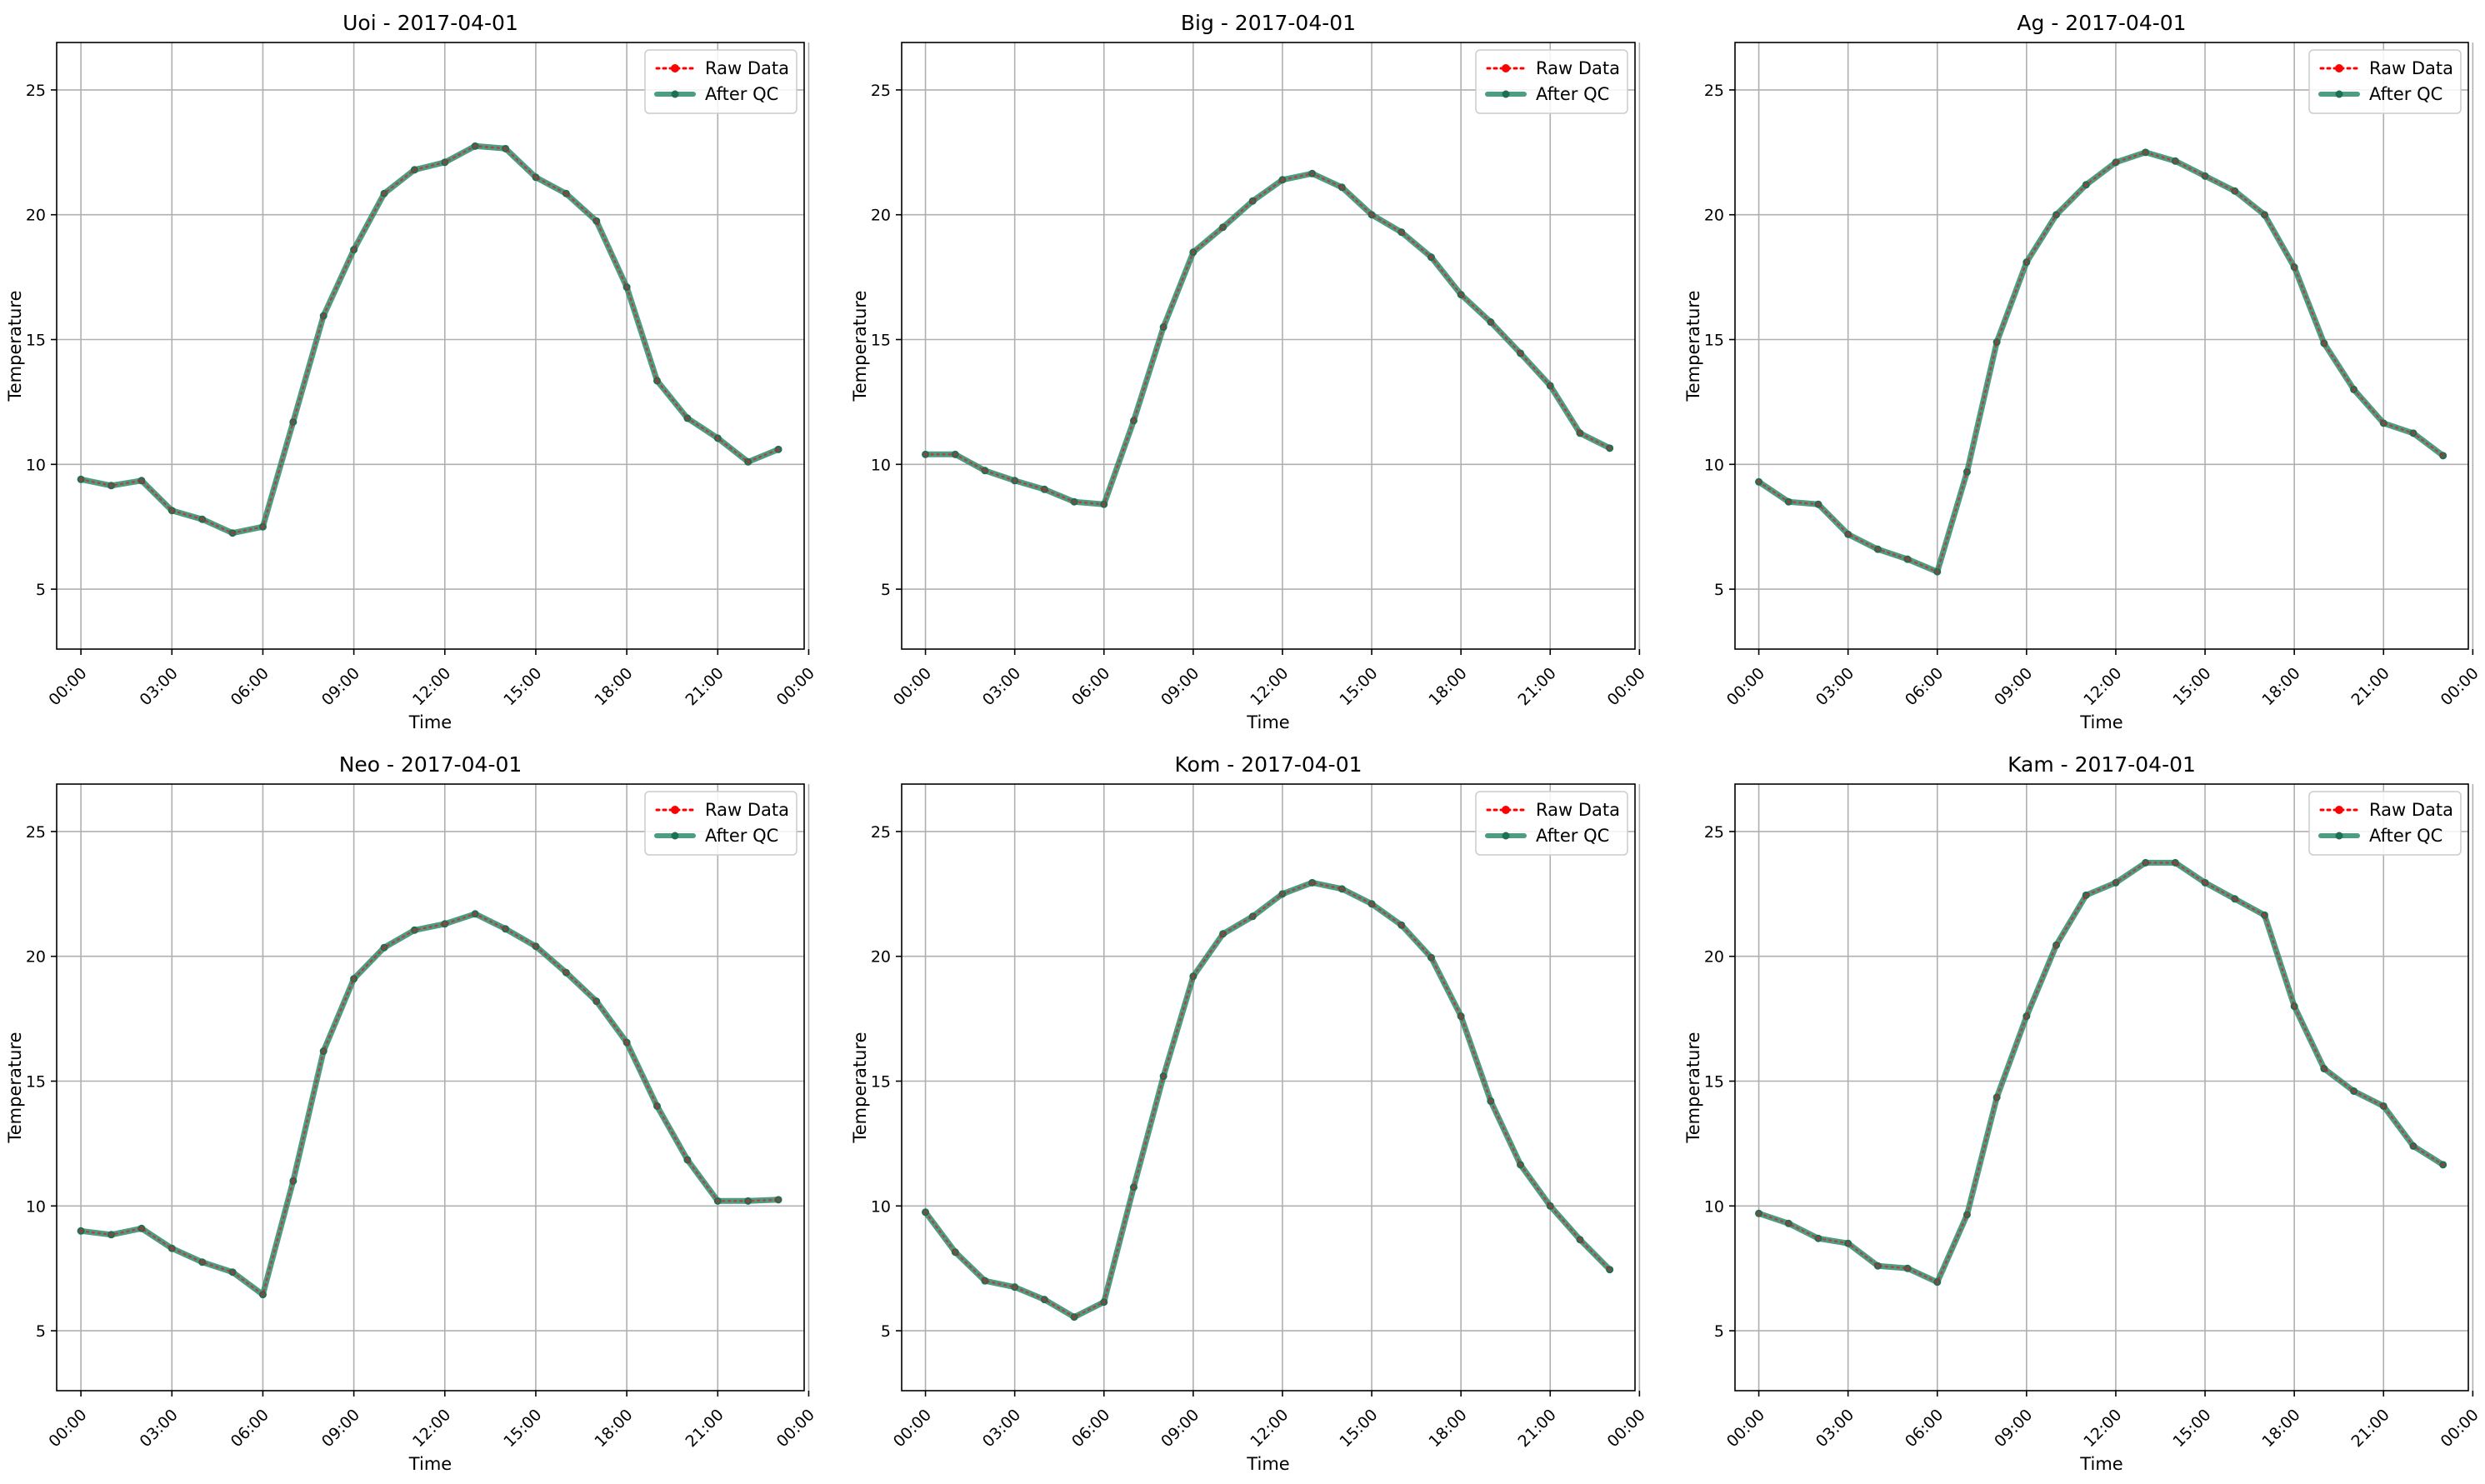 This screenshot has width=2485, height=1484. Describe the element at coordinates (1267, 338) in the screenshot. I see `series-line-after-qc` at that location.